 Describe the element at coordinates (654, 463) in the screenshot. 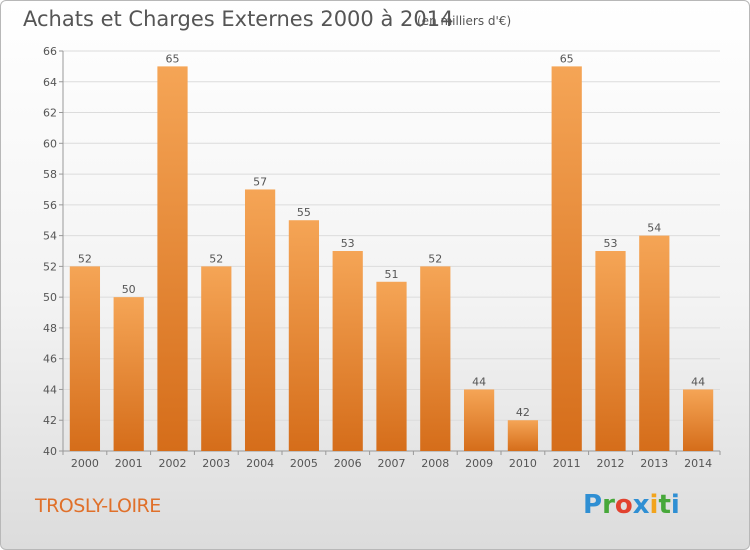

I see `x-tick-label: 2013` at that location.